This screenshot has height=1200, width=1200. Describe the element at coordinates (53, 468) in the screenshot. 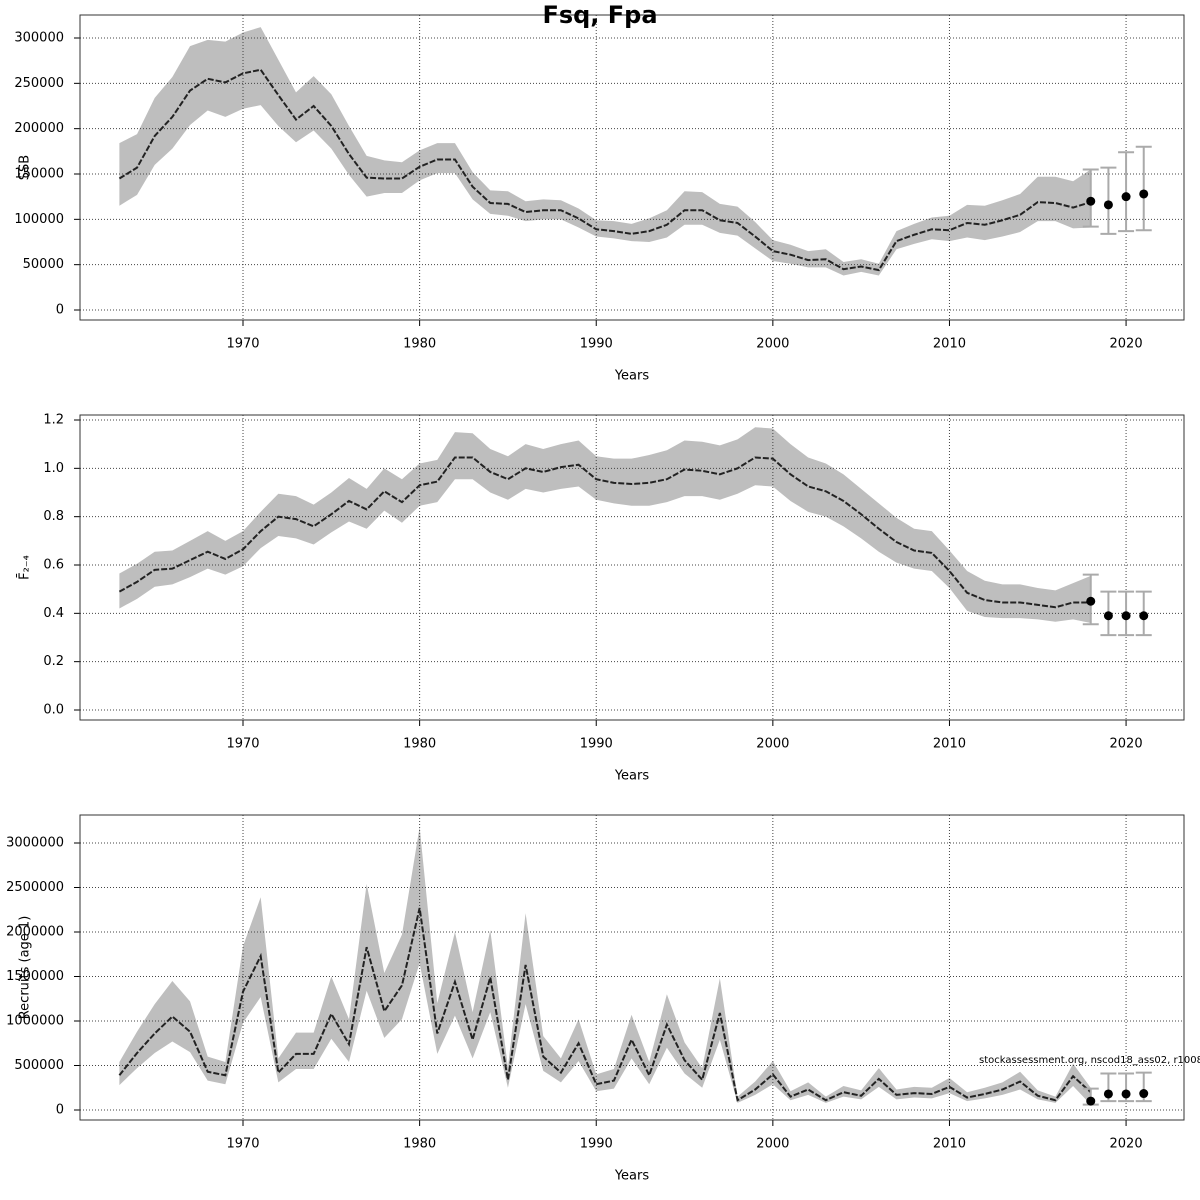

I see `y-tick-label: 1.0` at that location.